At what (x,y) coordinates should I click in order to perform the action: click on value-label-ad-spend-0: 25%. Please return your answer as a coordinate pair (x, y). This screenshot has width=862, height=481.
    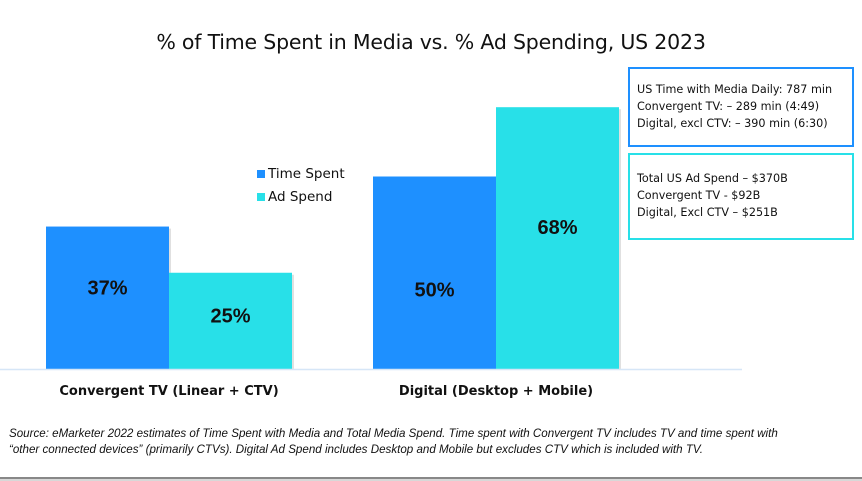
    Looking at the image, I should click on (230, 316).